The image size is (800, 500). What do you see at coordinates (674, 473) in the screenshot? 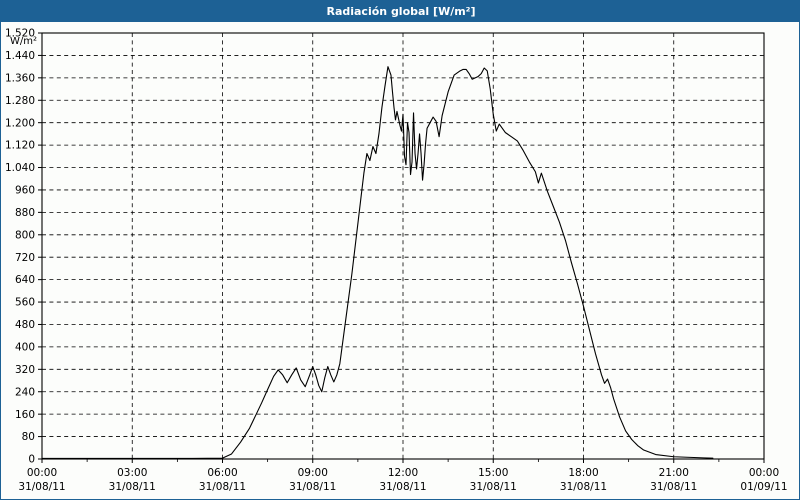
I see `x-axis-time-label: 21:00` at bounding box center [674, 473].